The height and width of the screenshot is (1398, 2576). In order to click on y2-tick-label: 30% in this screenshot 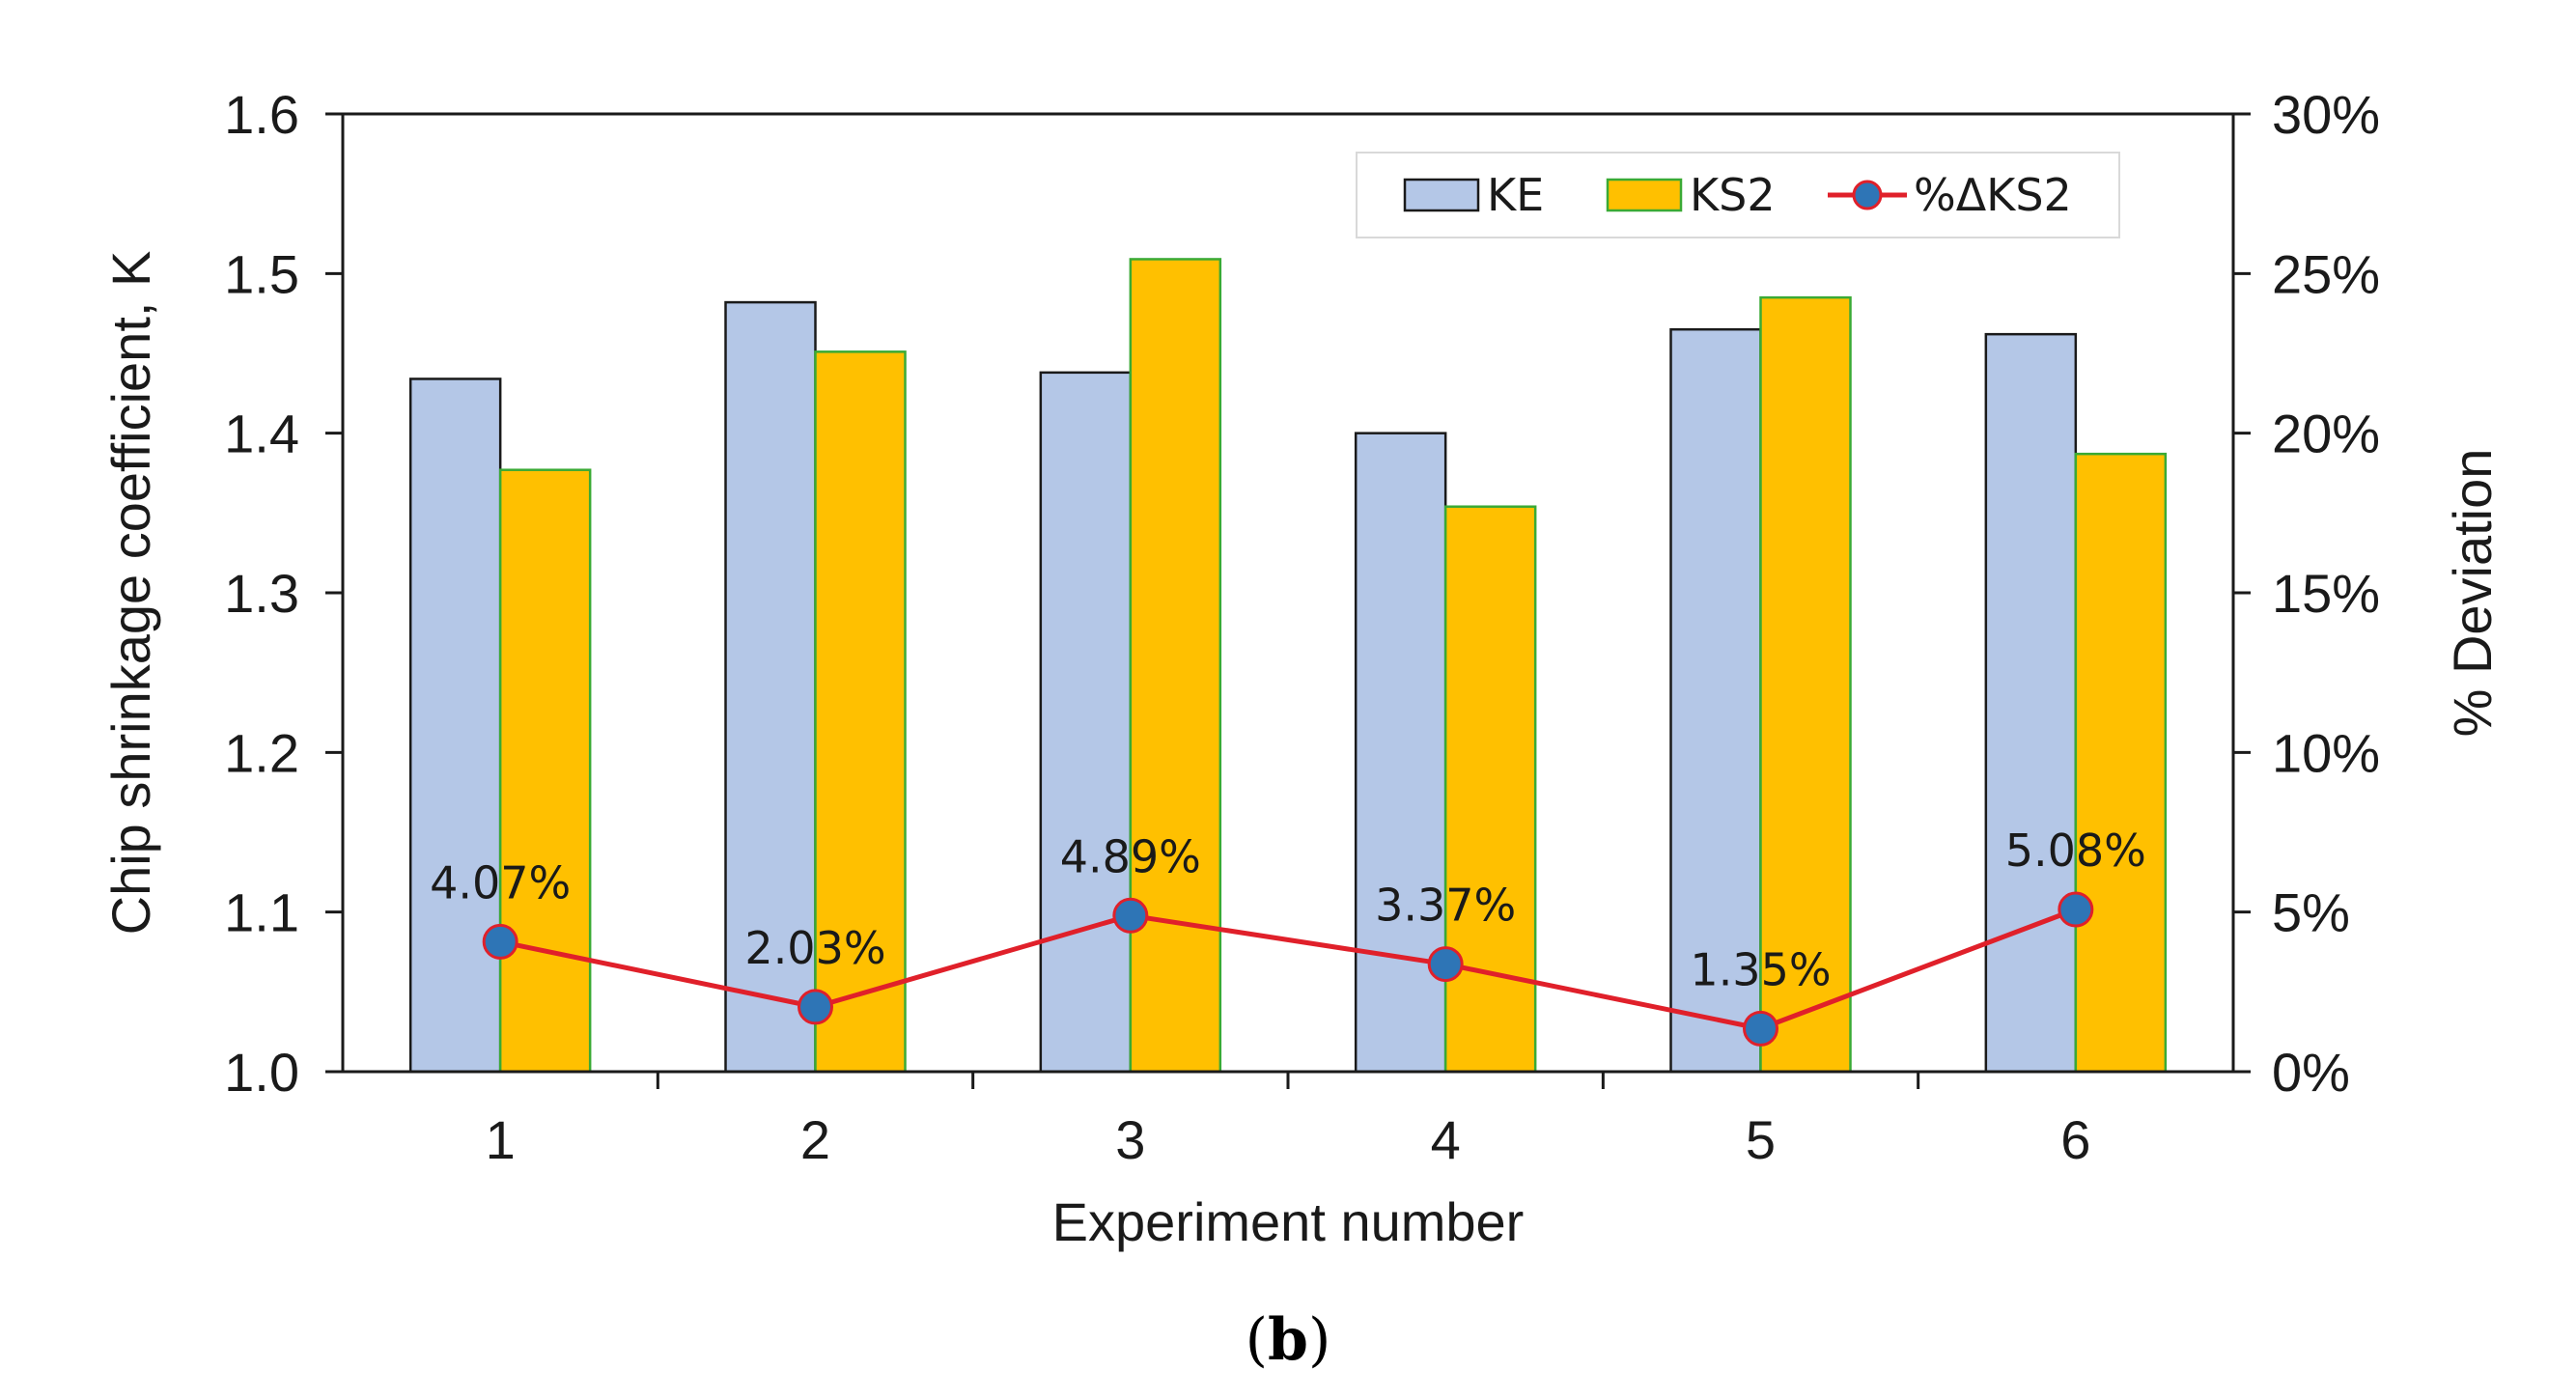, I will do `click(2326, 114)`.